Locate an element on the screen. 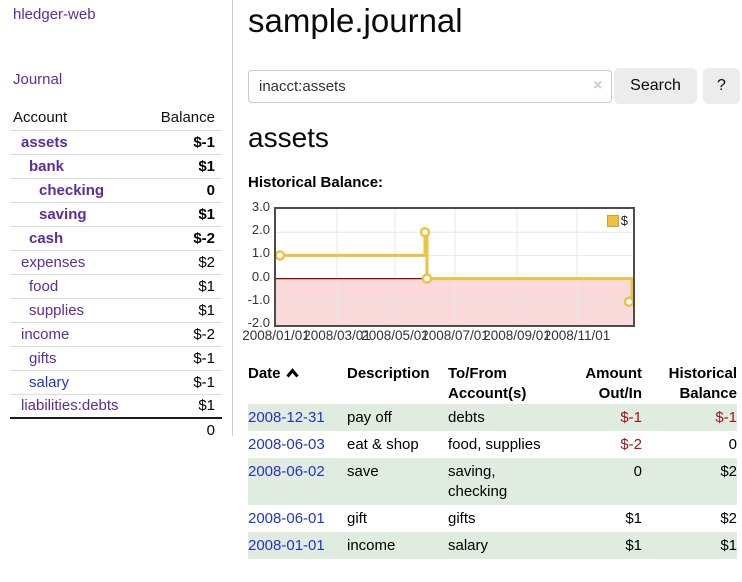  account-row-checking: checking 0 is located at coordinates (116, 189).